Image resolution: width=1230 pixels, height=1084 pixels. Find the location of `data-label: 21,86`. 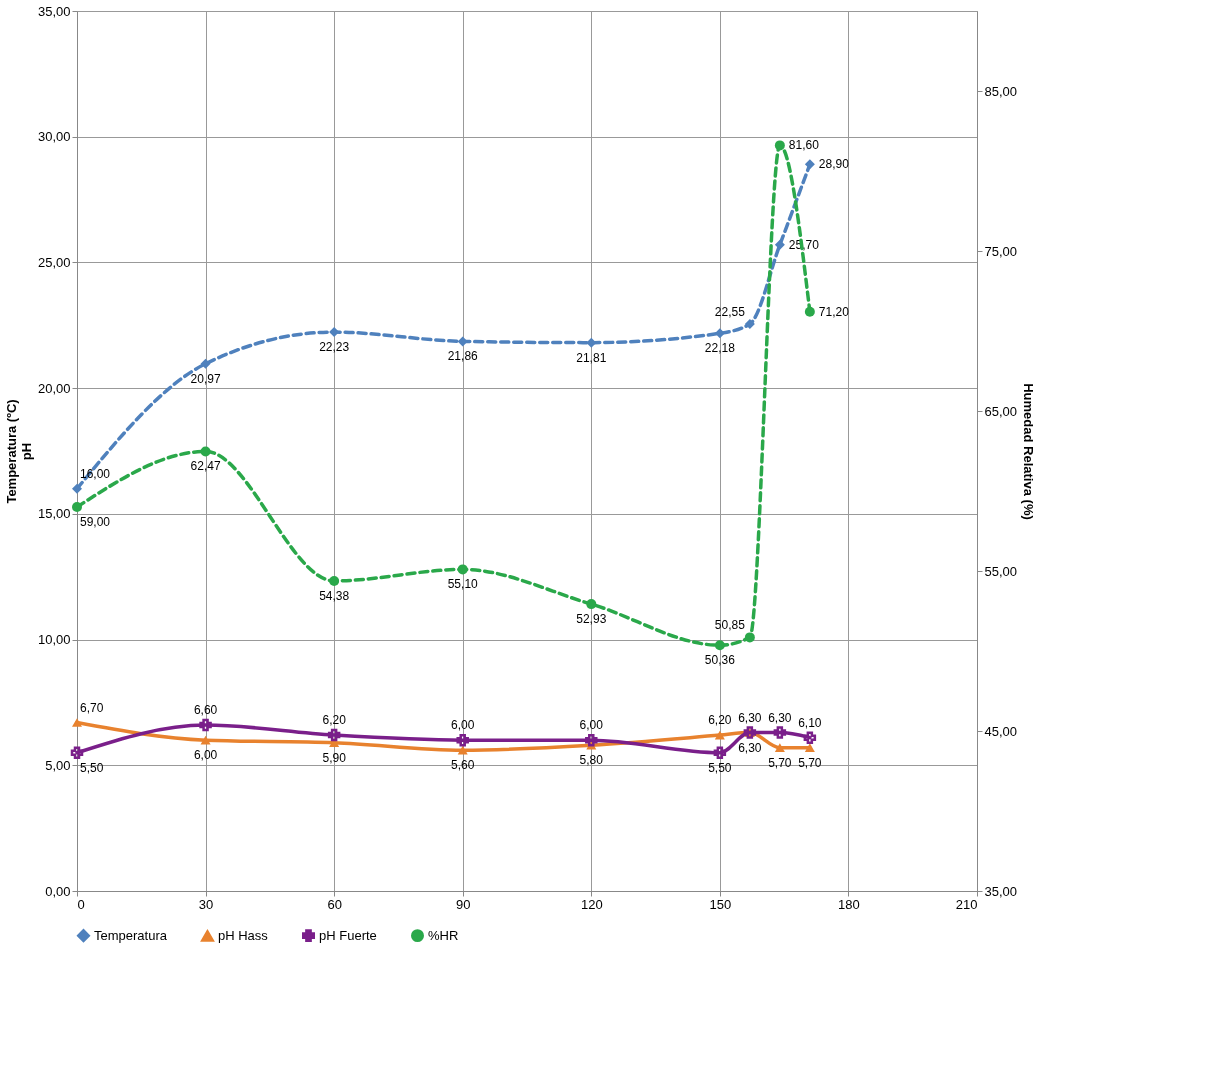

data-label: 21,86 is located at coordinates (463, 356).